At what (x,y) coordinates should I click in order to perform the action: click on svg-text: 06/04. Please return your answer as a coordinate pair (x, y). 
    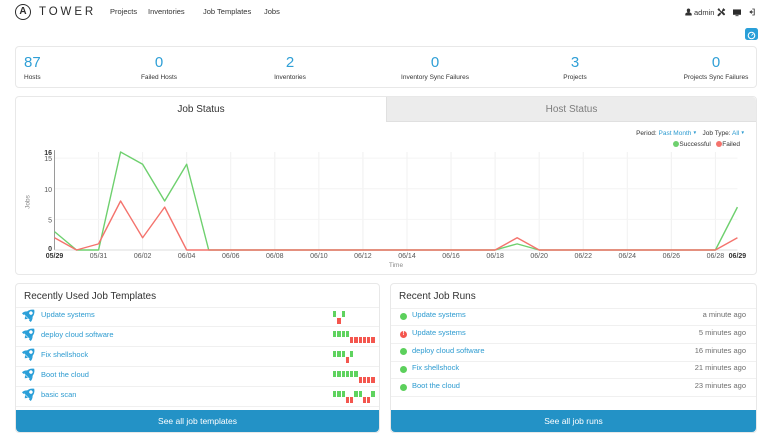
    Looking at the image, I should click on (187, 256).